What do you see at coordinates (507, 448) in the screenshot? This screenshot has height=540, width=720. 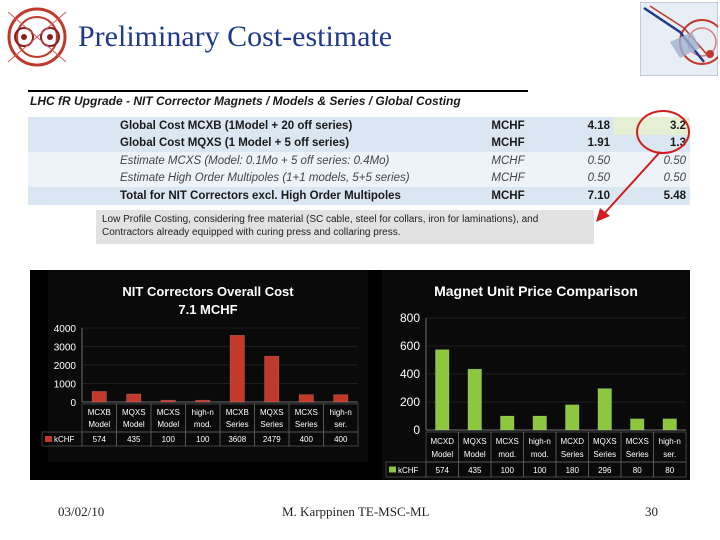 I see `chart2-category-label: MCXS mod.` at bounding box center [507, 448].